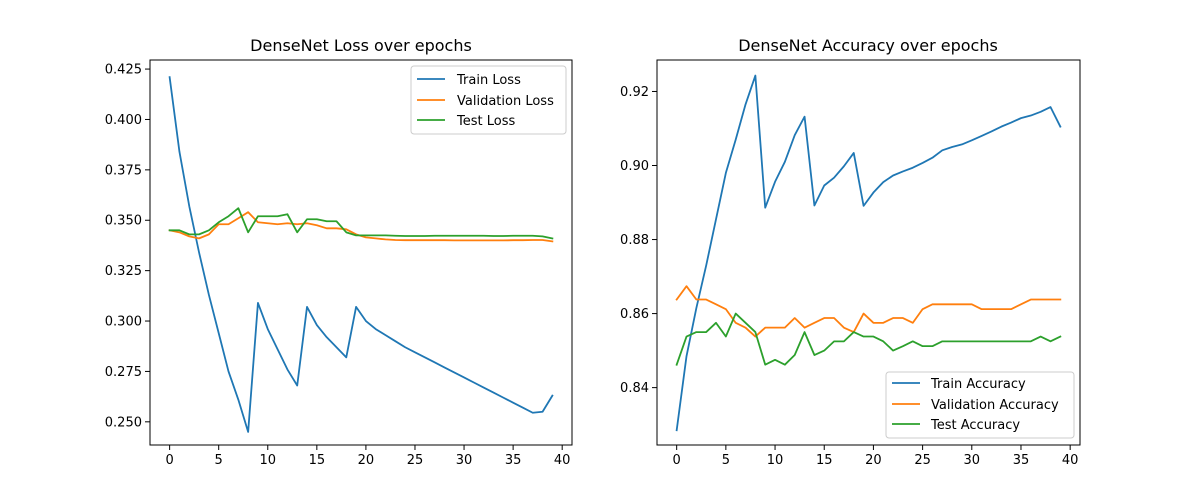 The image size is (1200, 500). I want to click on loss-y-tick-label: 0.250, so click(123, 422).